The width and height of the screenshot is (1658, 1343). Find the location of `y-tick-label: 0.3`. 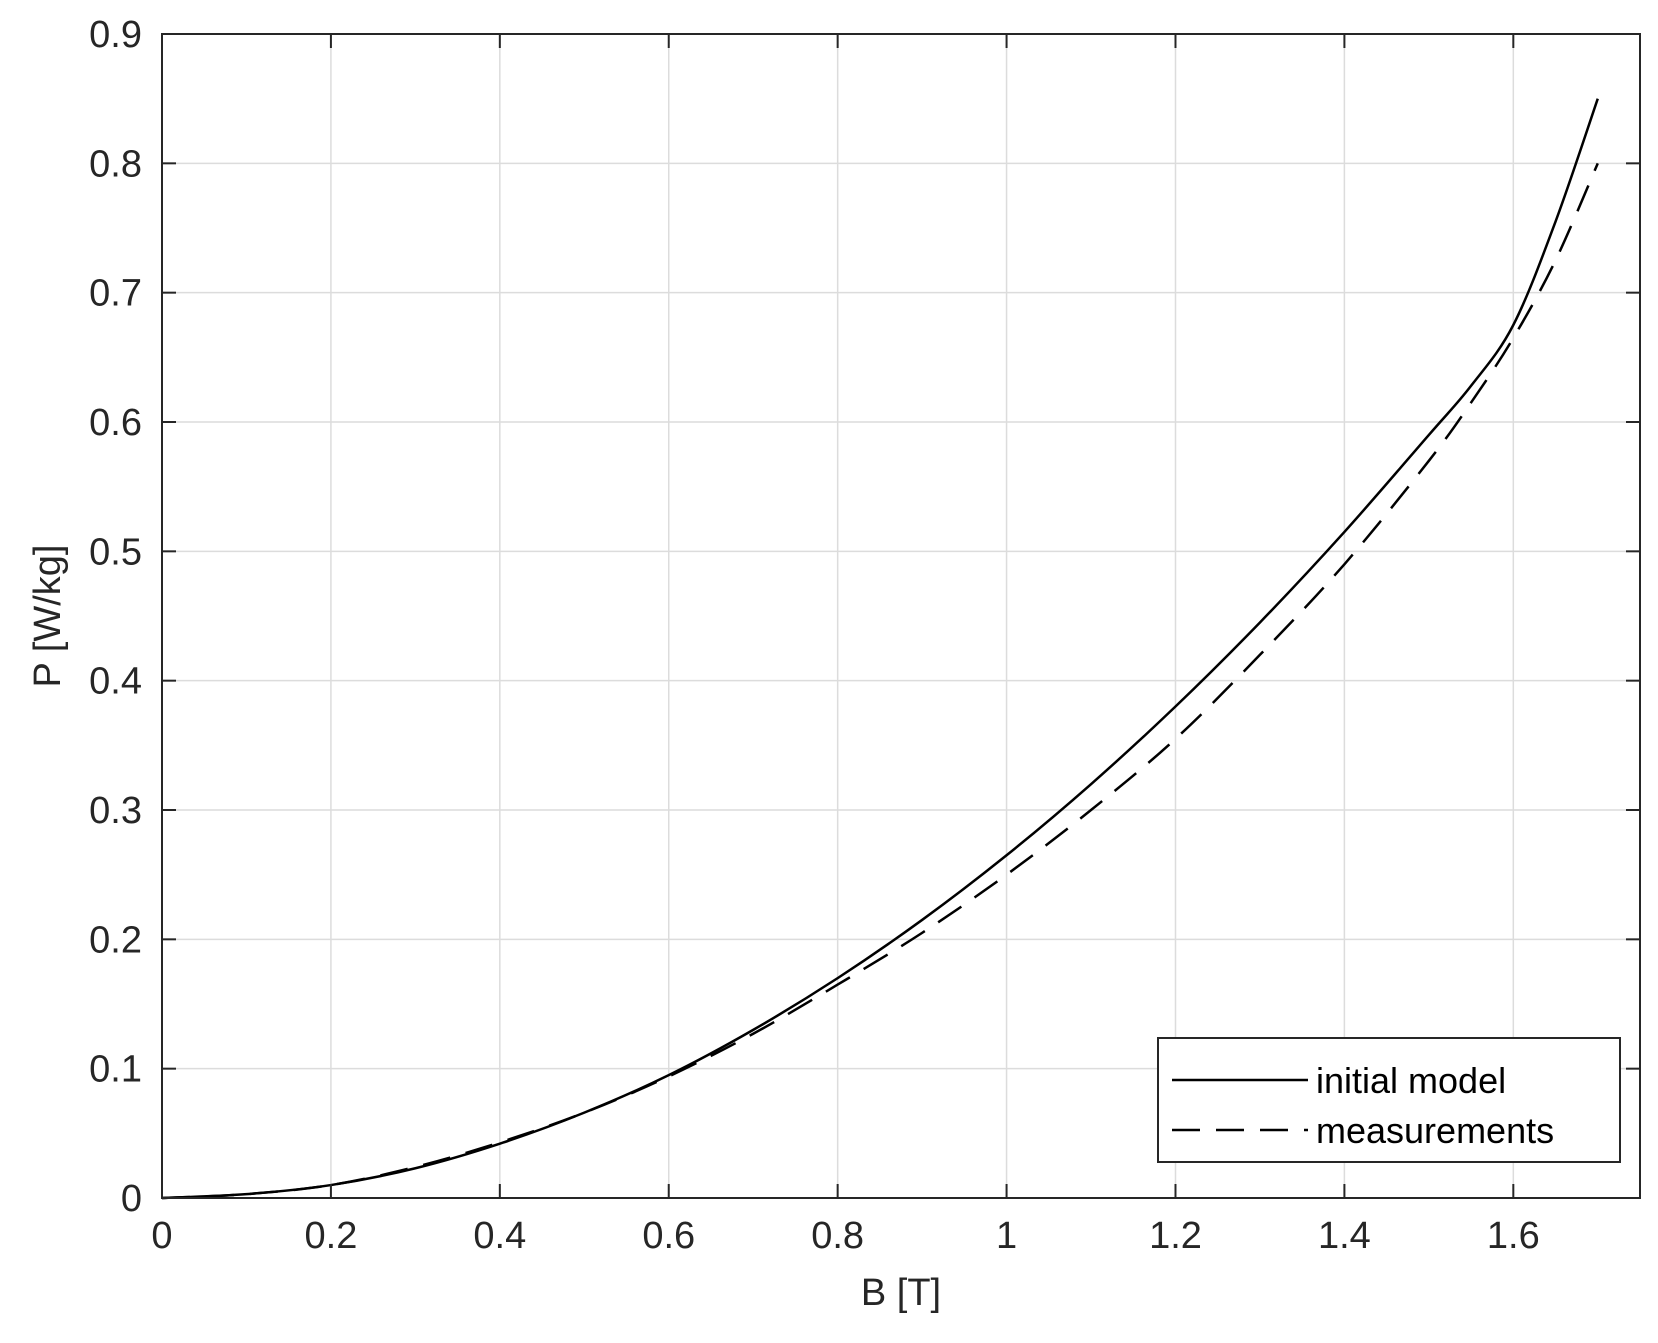

y-tick-label: 0.3 is located at coordinates (115, 811).